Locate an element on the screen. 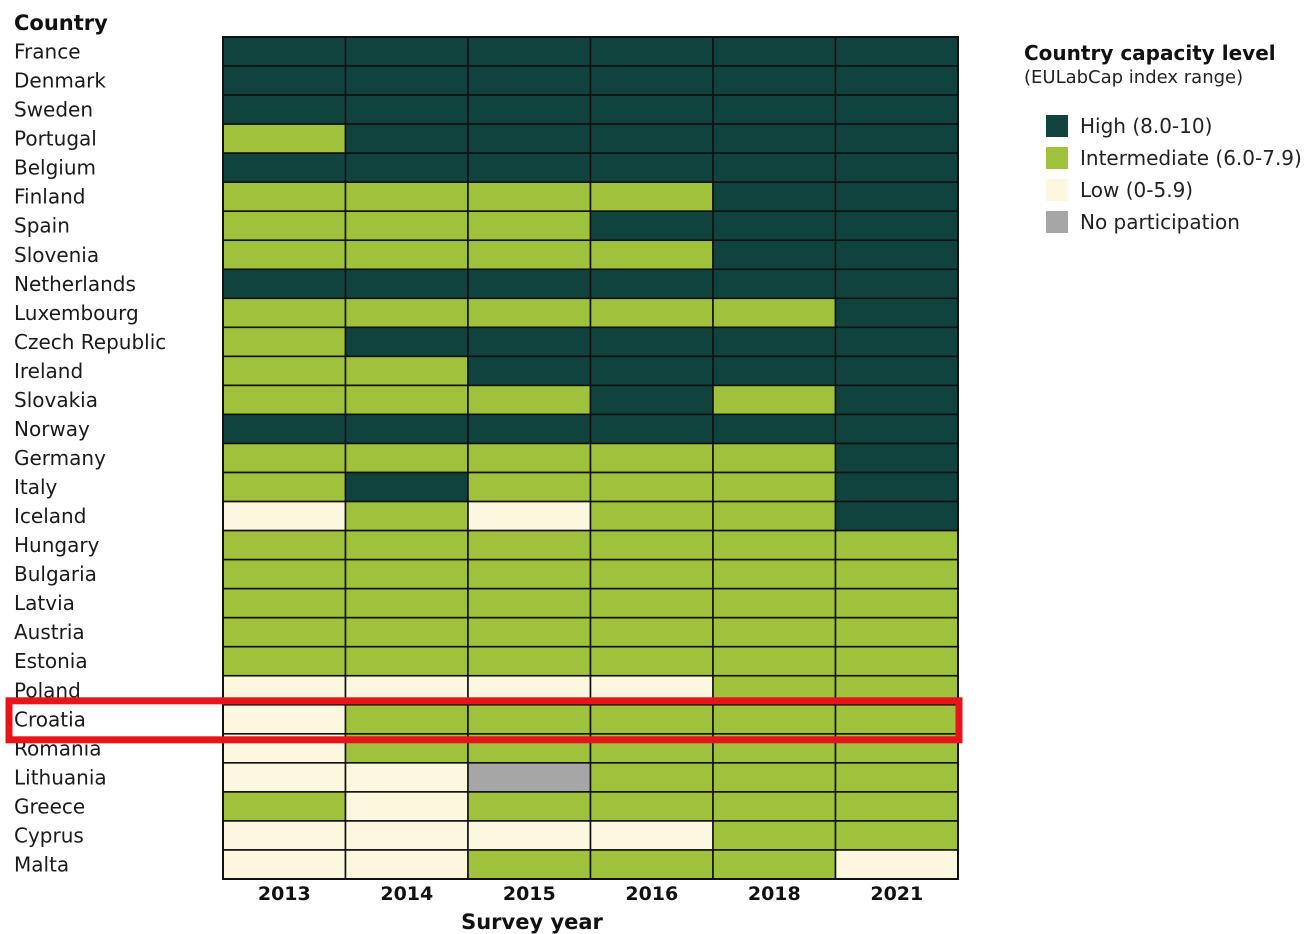 This screenshot has height=934, width=1308. cell-ireland-2015 is located at coordinates (529, 371).